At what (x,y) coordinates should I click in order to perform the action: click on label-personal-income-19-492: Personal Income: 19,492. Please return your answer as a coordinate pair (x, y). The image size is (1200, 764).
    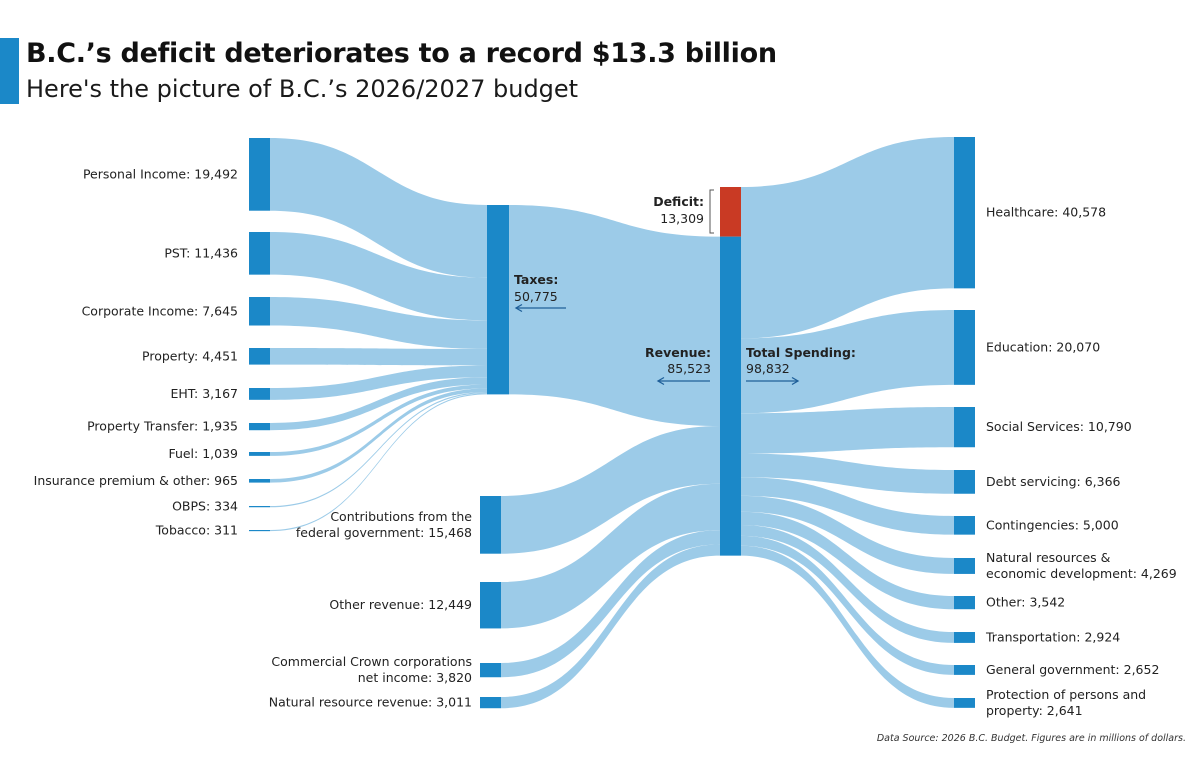
    Looking at the image, I should click on (160, 173).